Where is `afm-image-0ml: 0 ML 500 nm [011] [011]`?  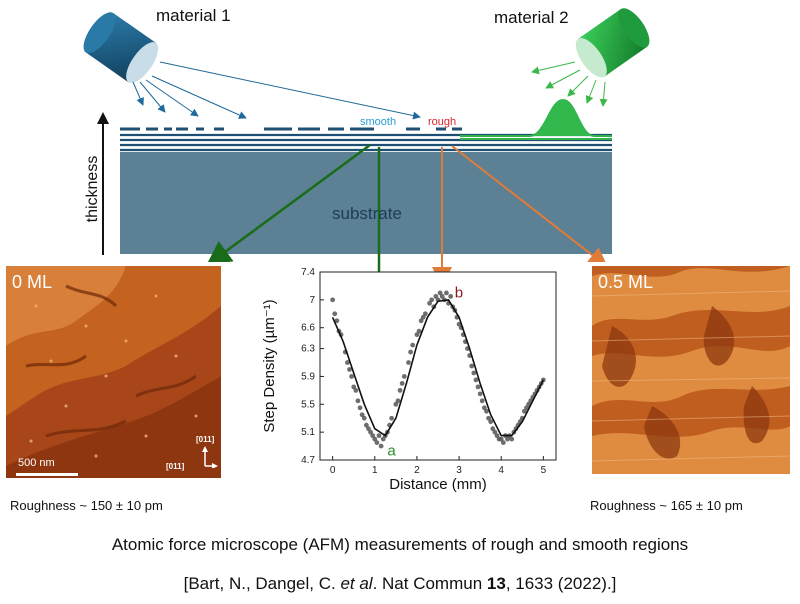
afm-image-0ml: 0 ML 500 nm [011] [011] is located at coordinates (113, 372).